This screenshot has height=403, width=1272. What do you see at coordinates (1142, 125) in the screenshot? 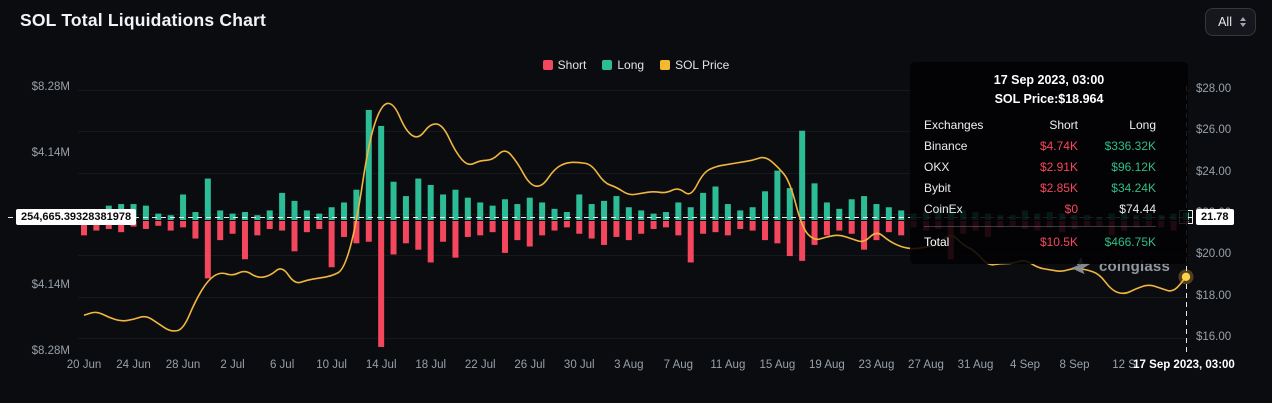
I see `tooltip-column-header: Long` at bounding box center [1142, 125].